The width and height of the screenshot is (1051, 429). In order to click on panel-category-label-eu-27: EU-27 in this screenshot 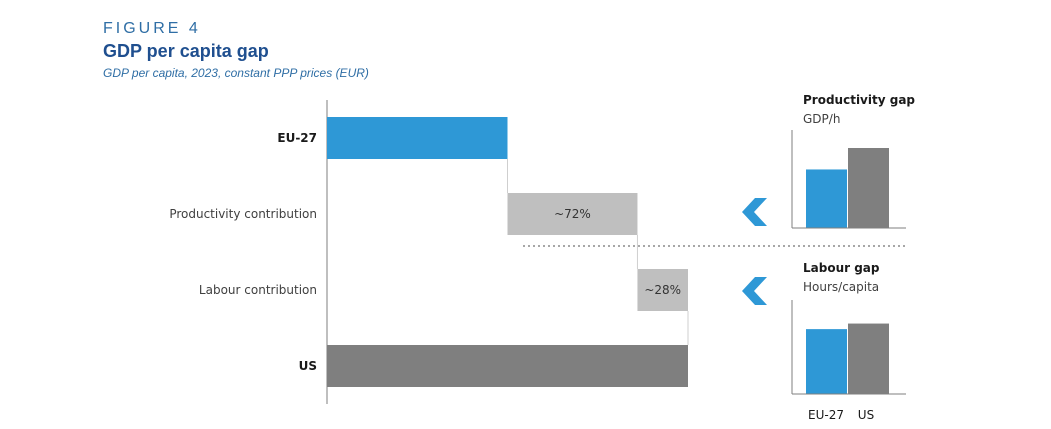, I will do `click(826, 415)`.